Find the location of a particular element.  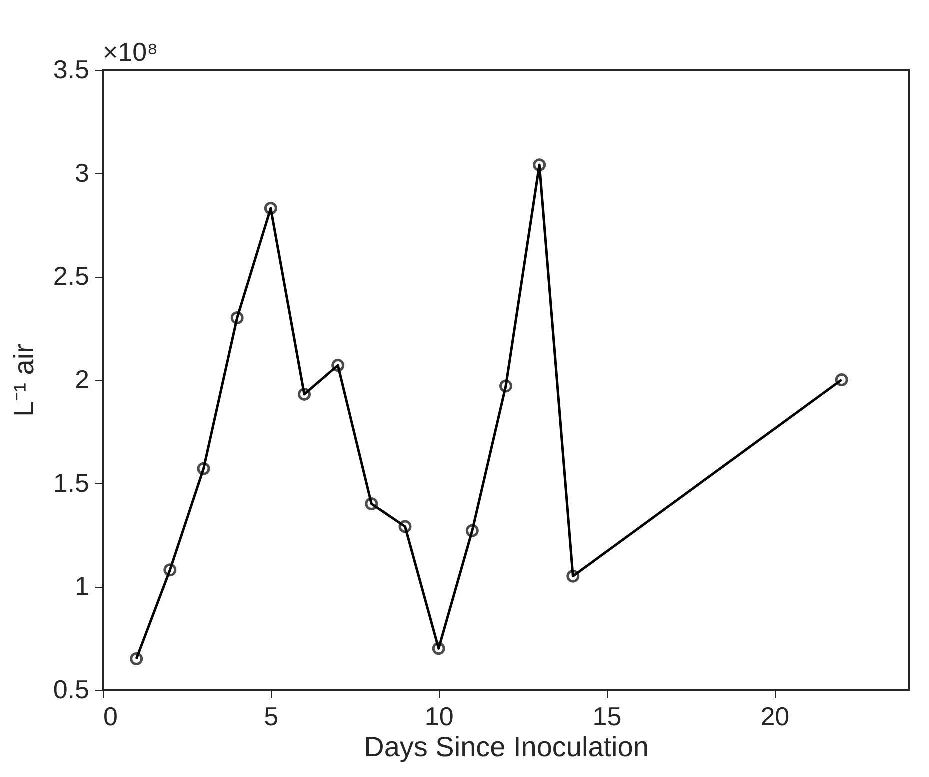

y-tick-label: 2 is located at coordinates (82, 379).